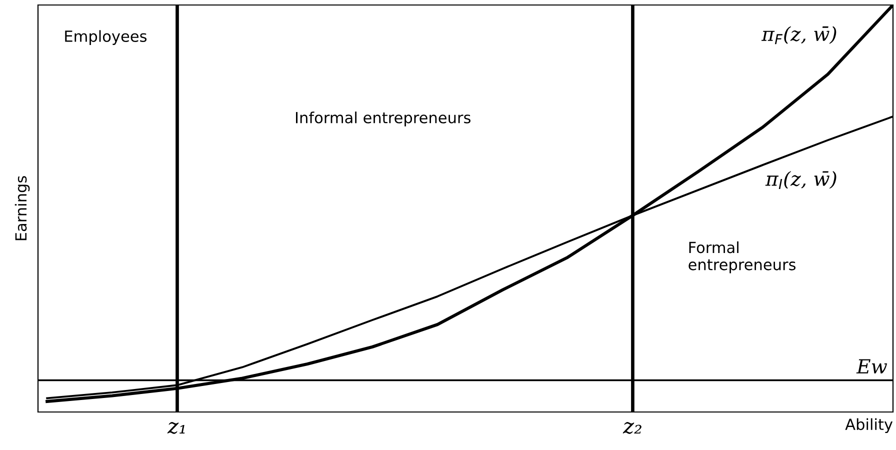 Image resolution: width=896 pixels, height=450 pixels. What do you see at coordinates (869, 426) in the screenshot?
I see `x-axis-title: Ability` at bounding box center [869, 426].